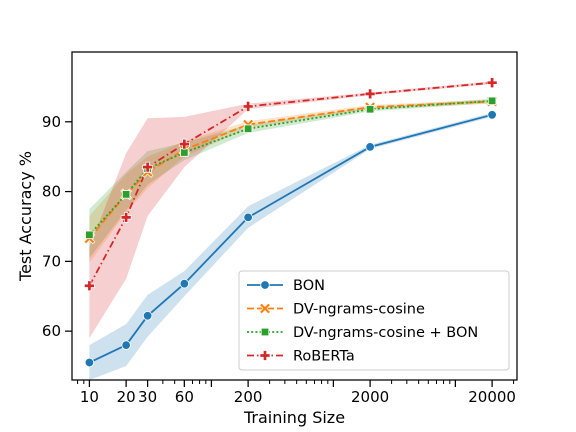 This screenshot has height=432, width=576. What do you see at coordinates (147, 397) in the screenshot?
I see `x-tick-label: 30` at bounding box center [147, 397].